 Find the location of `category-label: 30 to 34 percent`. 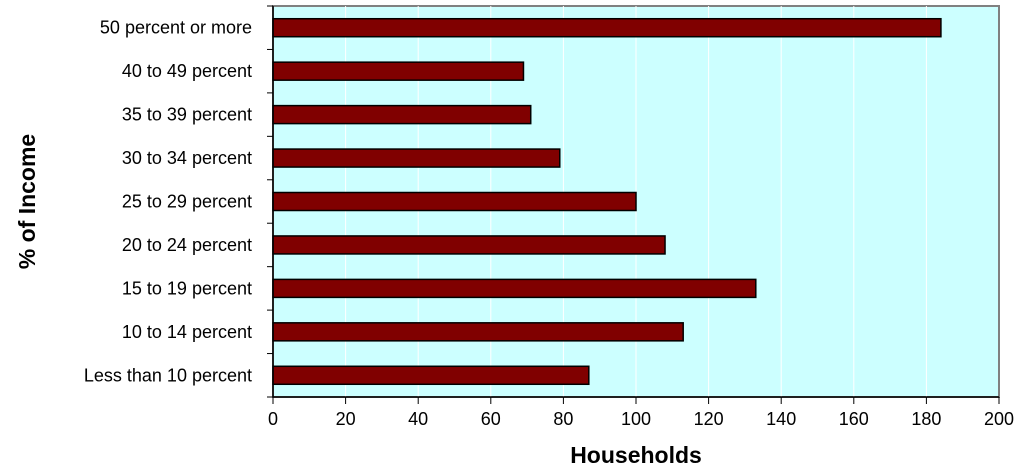

category-label: 30 to 34 percent is located at coordinates (187, 158).